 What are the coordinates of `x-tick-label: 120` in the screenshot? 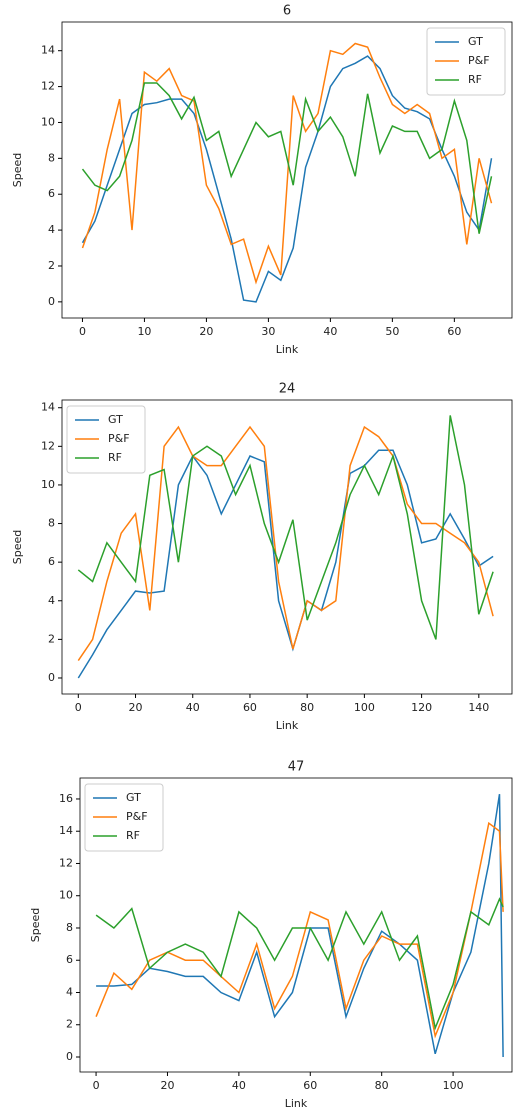 It's located at (421, 707).